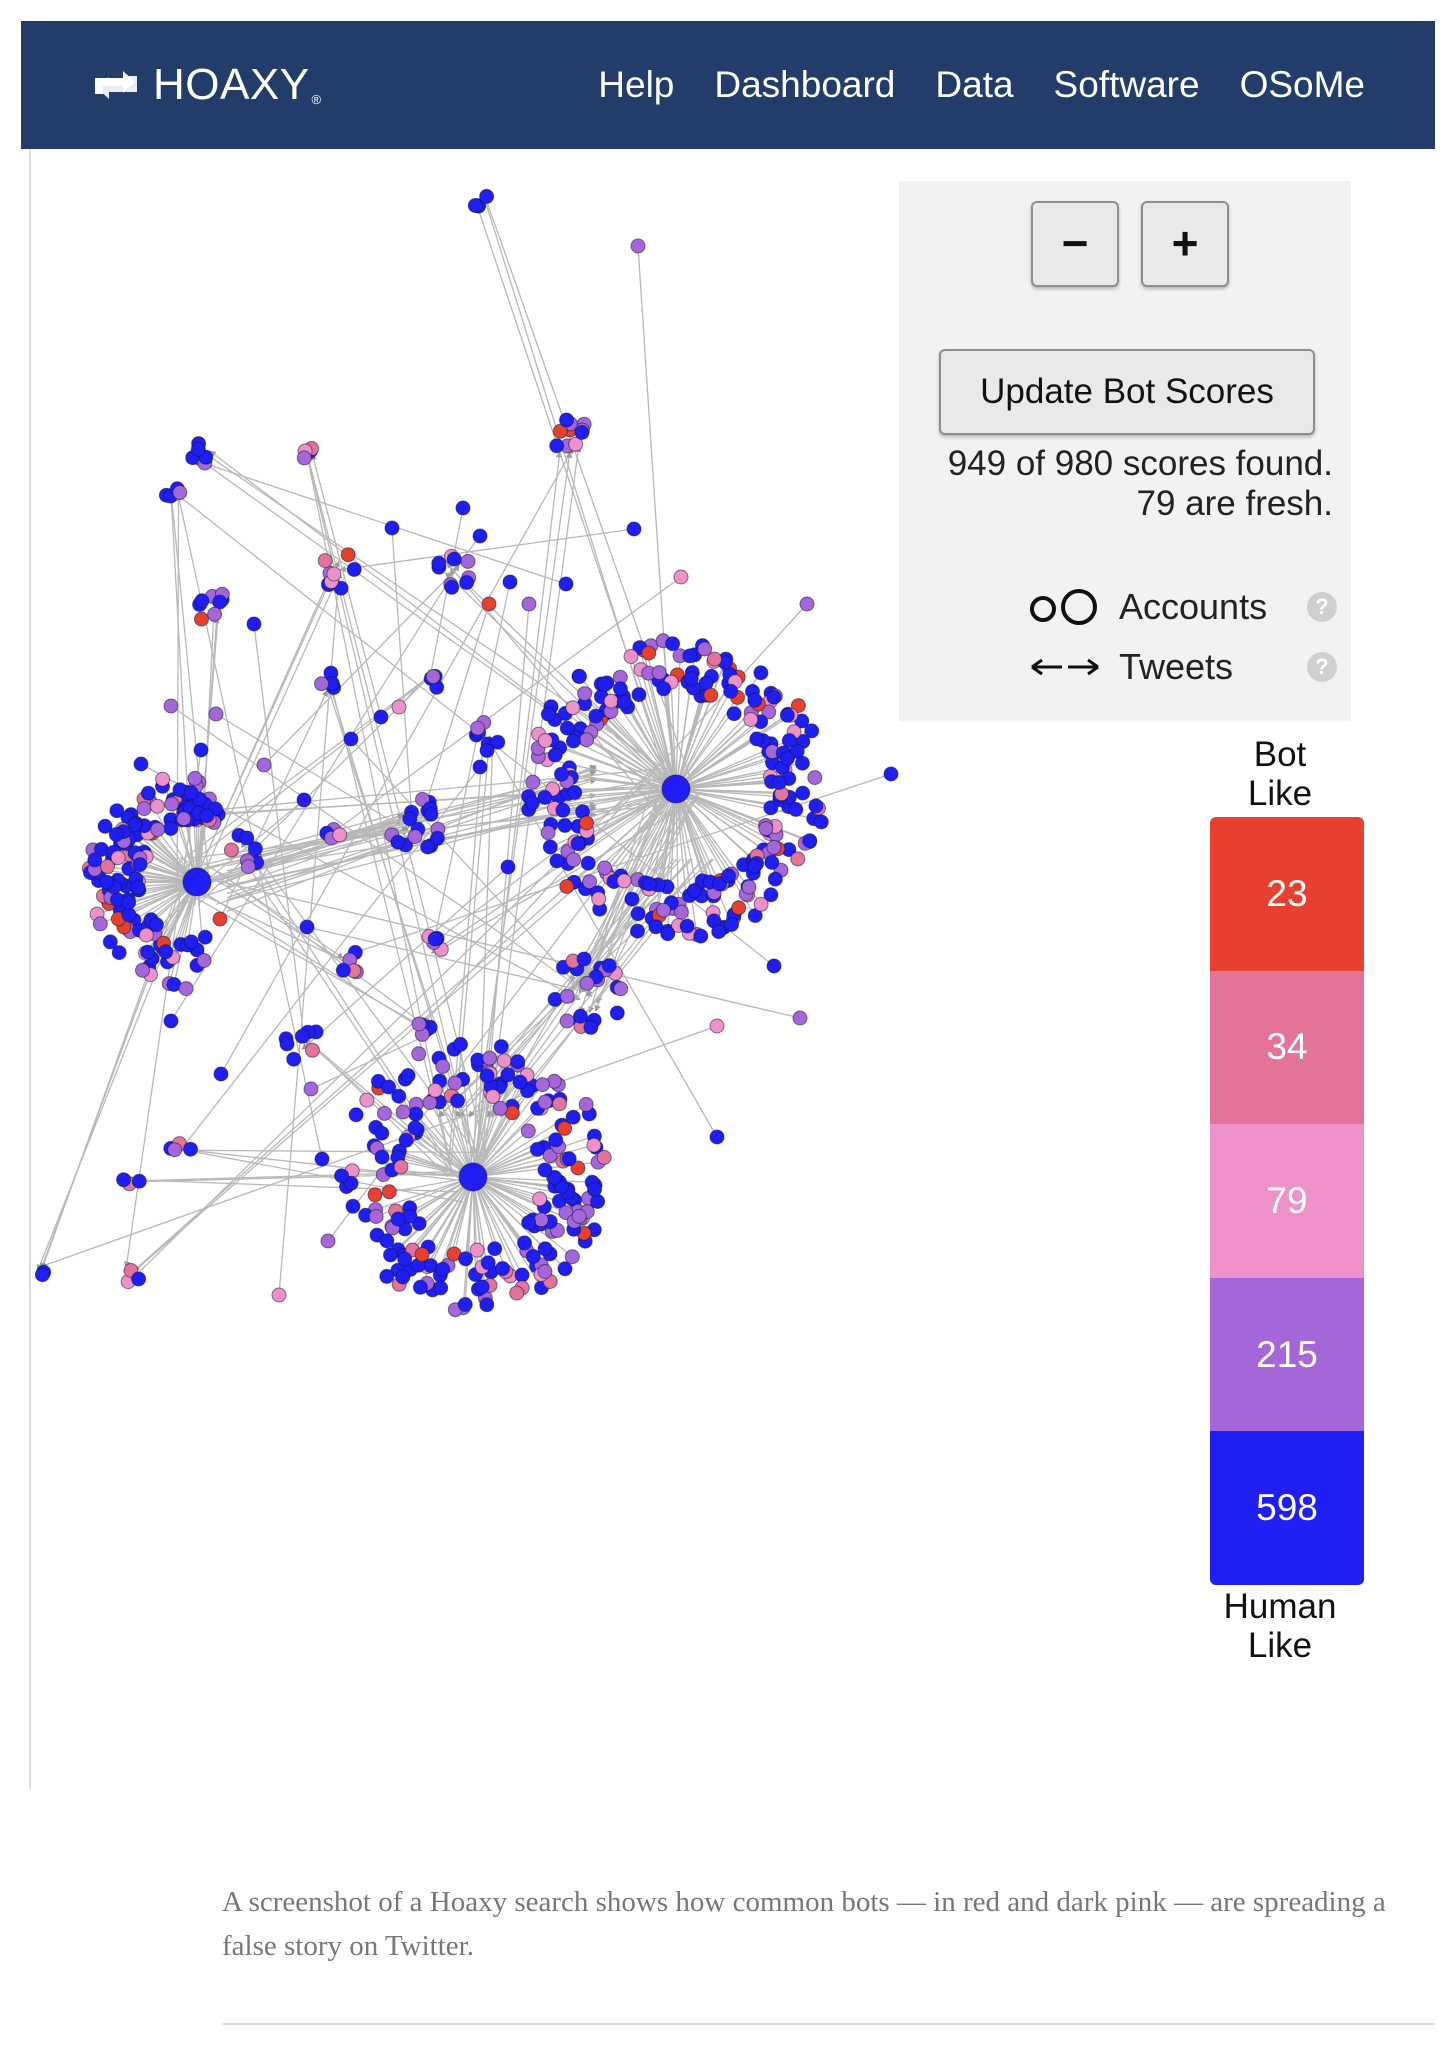  What do you see at coordinates (1185, 244) in the screenshot?
I see `zoom-in-button: +` at bounding box center [1185, 244].